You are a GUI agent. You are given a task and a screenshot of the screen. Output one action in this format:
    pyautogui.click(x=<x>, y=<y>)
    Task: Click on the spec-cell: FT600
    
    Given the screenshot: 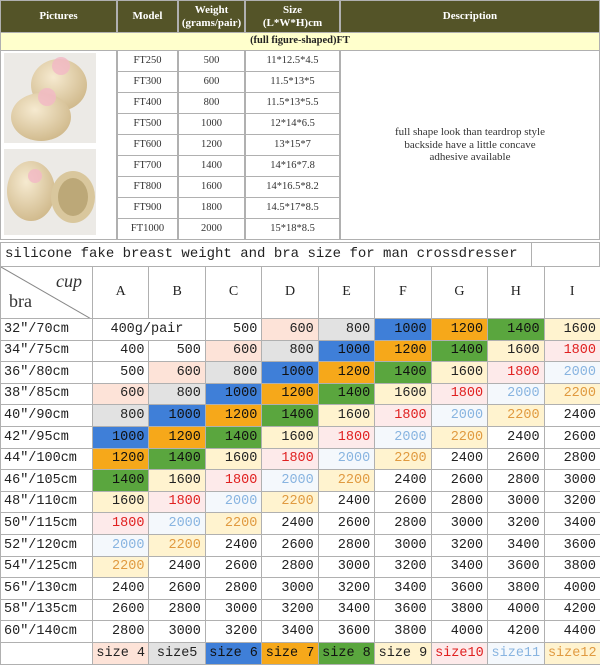 What is the action you would take?
    pyautogui.click(x=147, y=145)
    